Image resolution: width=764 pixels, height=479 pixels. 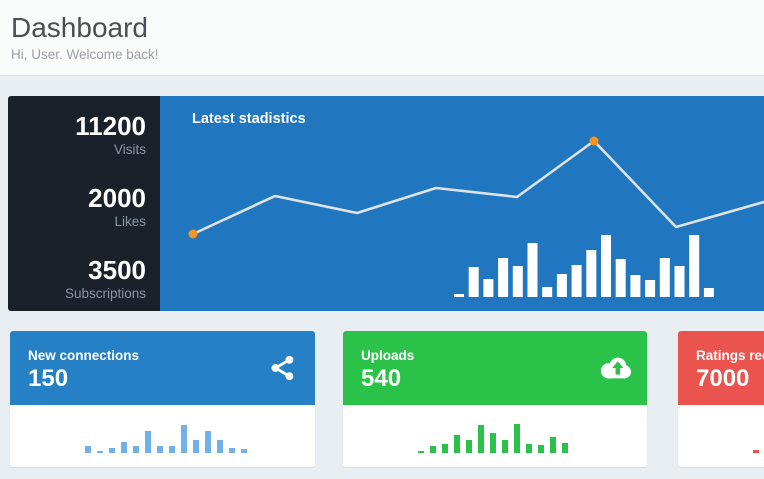 What do you see at coordinates (79, 27) in the screenshot?
I see `page-title: Dashboard` at bounding box center [79, 27].